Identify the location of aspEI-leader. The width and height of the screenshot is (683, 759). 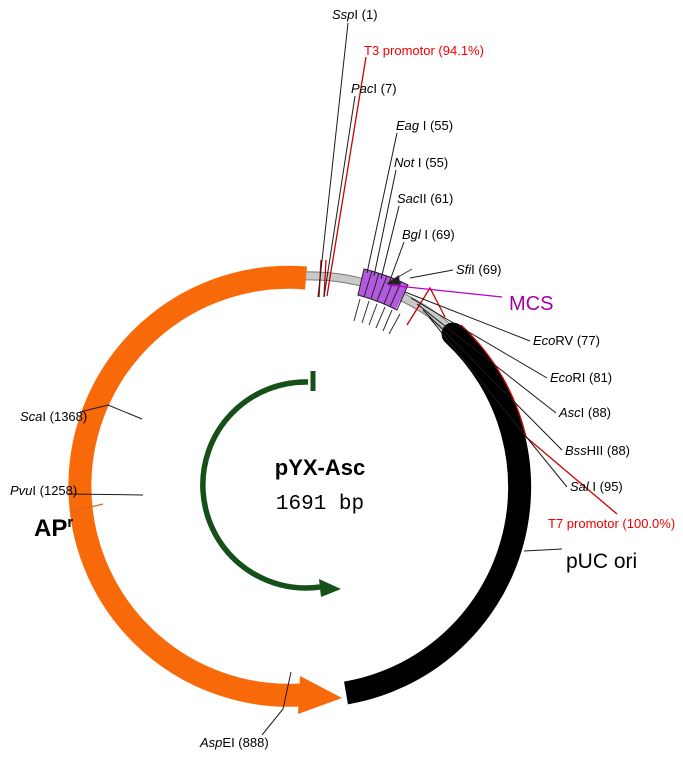
(276, 703).